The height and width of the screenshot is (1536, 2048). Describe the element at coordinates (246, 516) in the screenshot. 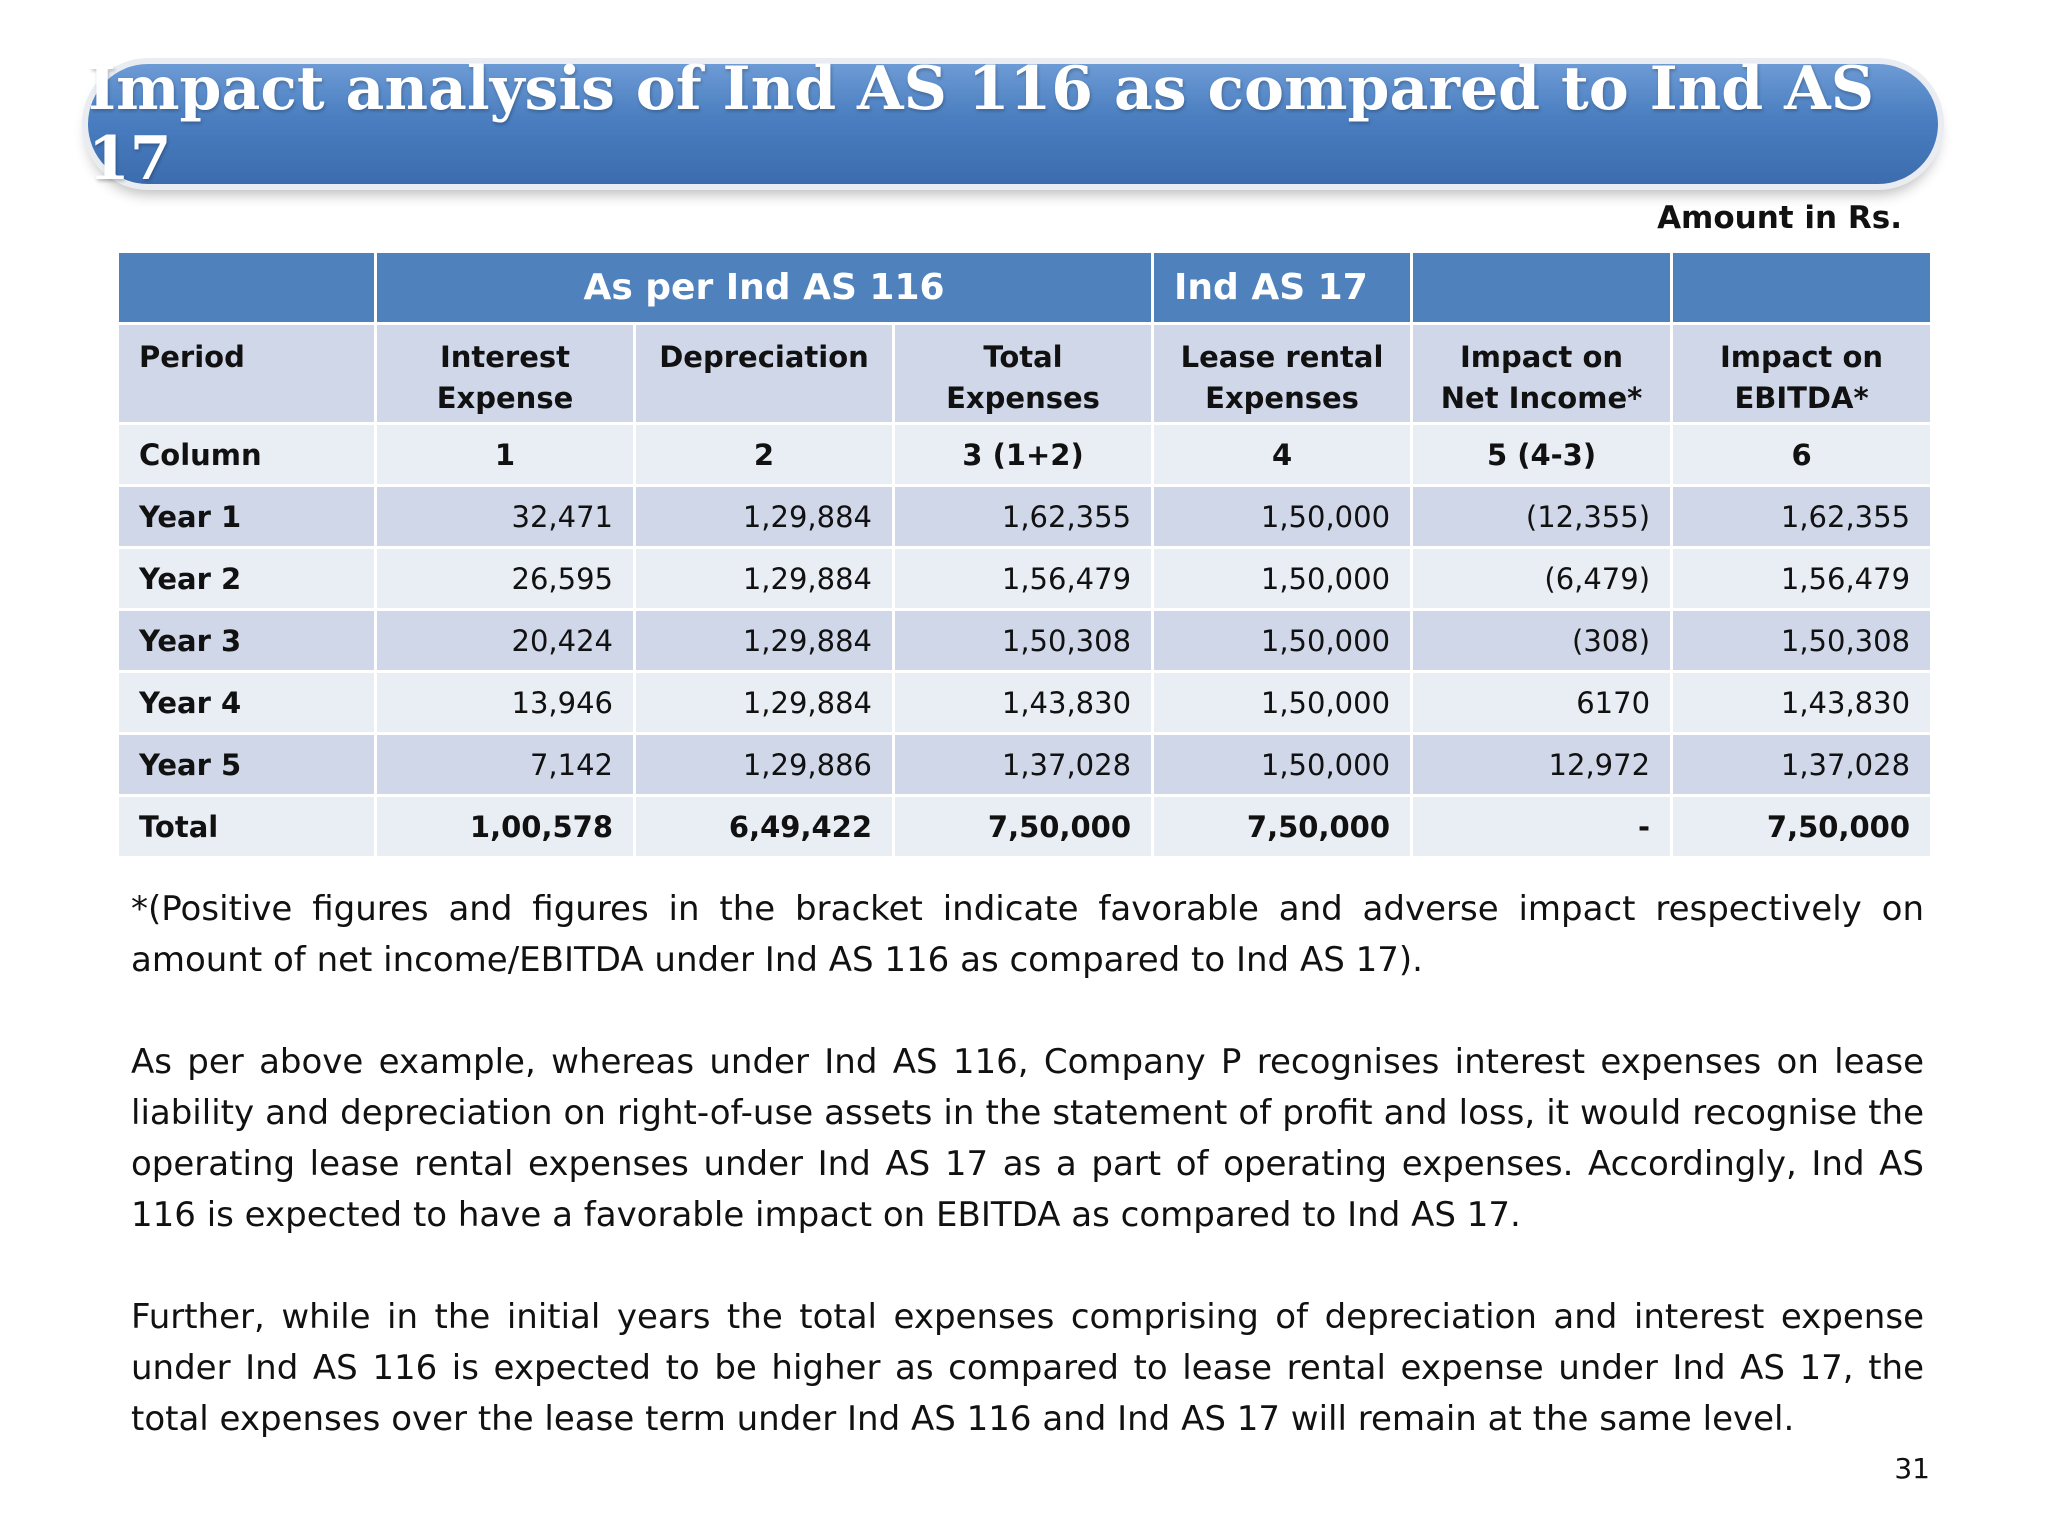

I see `row-label: Year 1` at that location.